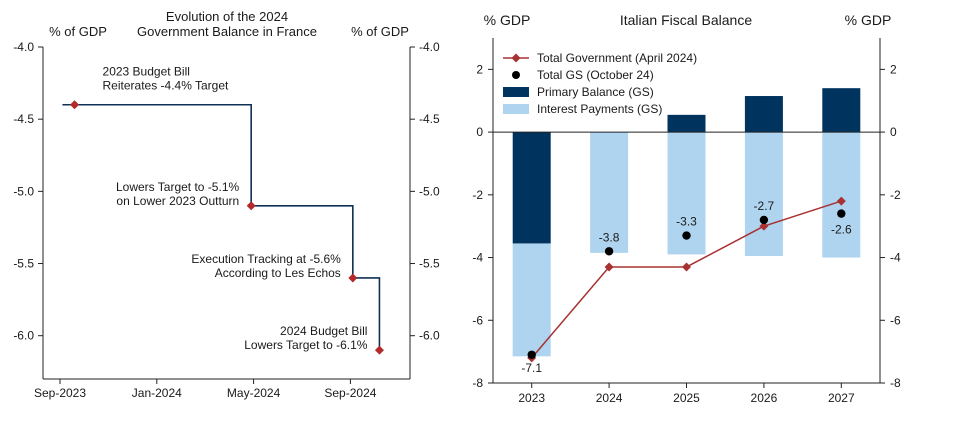  I want to click on y-tick-label-right: -2, so click(895, 195).